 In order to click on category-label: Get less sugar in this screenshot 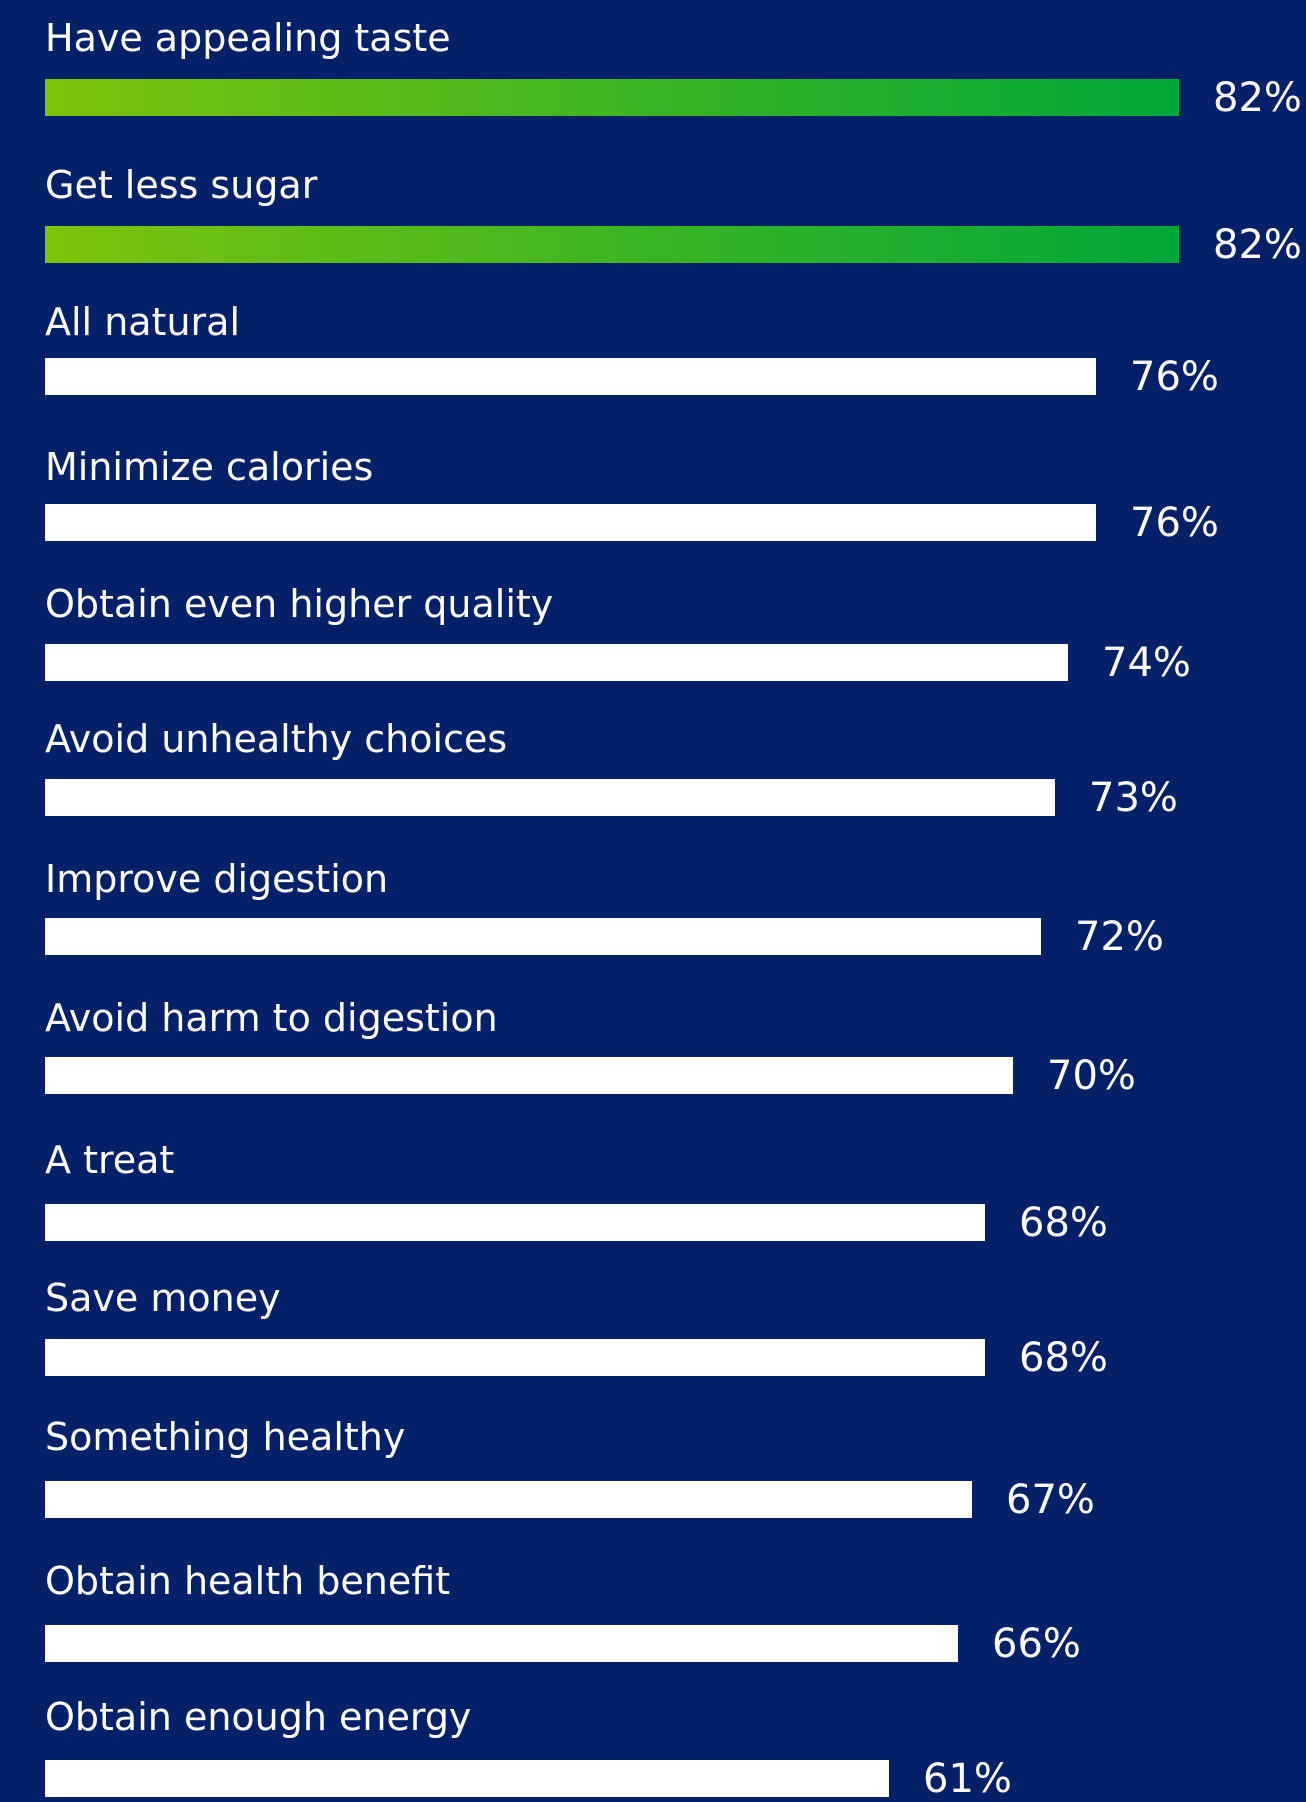, I will do `click(181, 185)`.